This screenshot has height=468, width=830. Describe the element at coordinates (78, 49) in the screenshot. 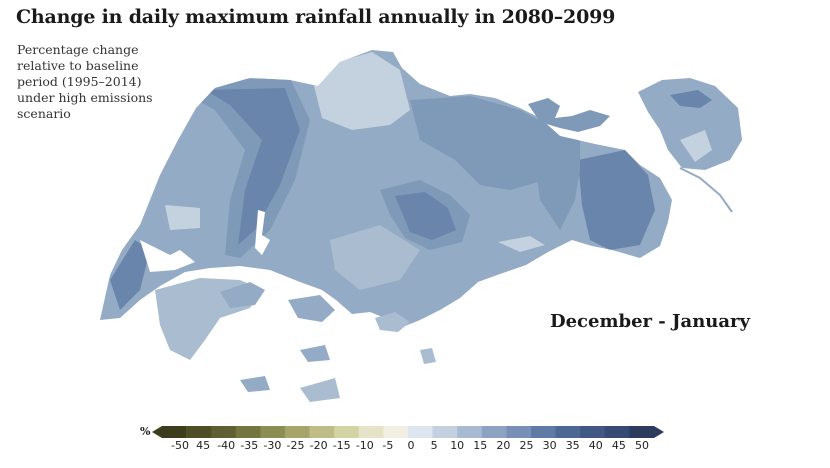

I see `subtitle-line: Percentage change` at that location.